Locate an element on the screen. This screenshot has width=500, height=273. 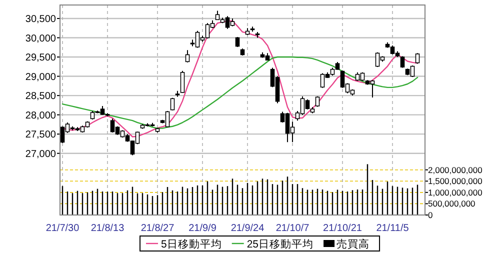
x-tick-label: 21/10/21 is located at coordinates (342, 228).